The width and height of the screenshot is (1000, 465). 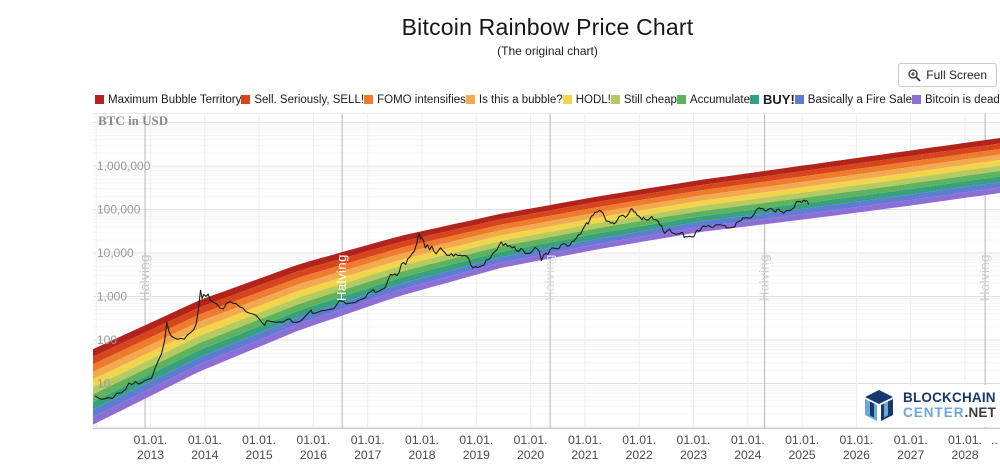 What do you see at coordinates (112, 297) in the screenshot?
I see `y-tick-label: 1,000` at bounding box center [112, 297].